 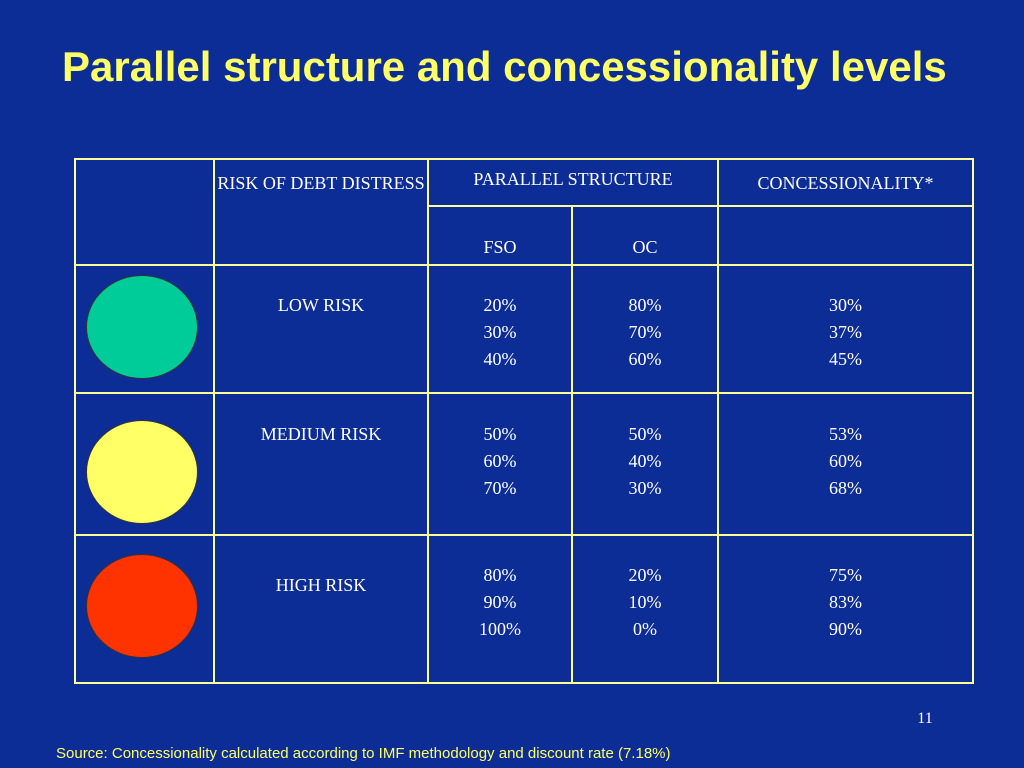 What do you see at coordinates (845, 183) in the screenshot?
I see `header-concessionality: CONCESSIONALITY*` at bounding box center [845, 183].